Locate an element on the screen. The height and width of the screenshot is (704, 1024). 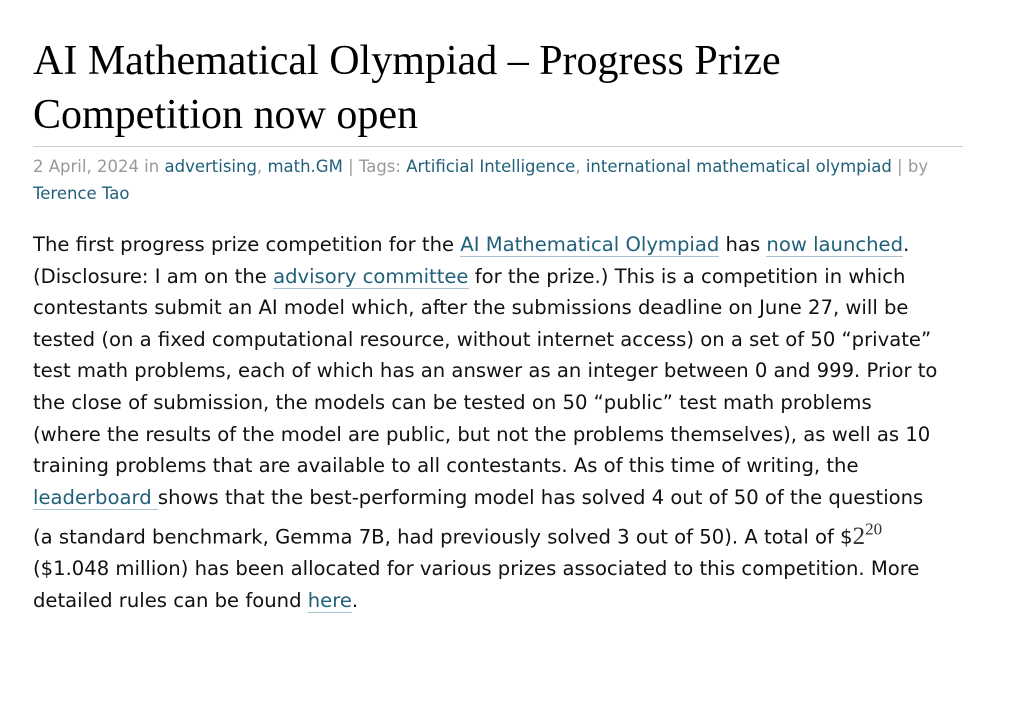
meta-in-label: in is located at coordinates (151, 166).